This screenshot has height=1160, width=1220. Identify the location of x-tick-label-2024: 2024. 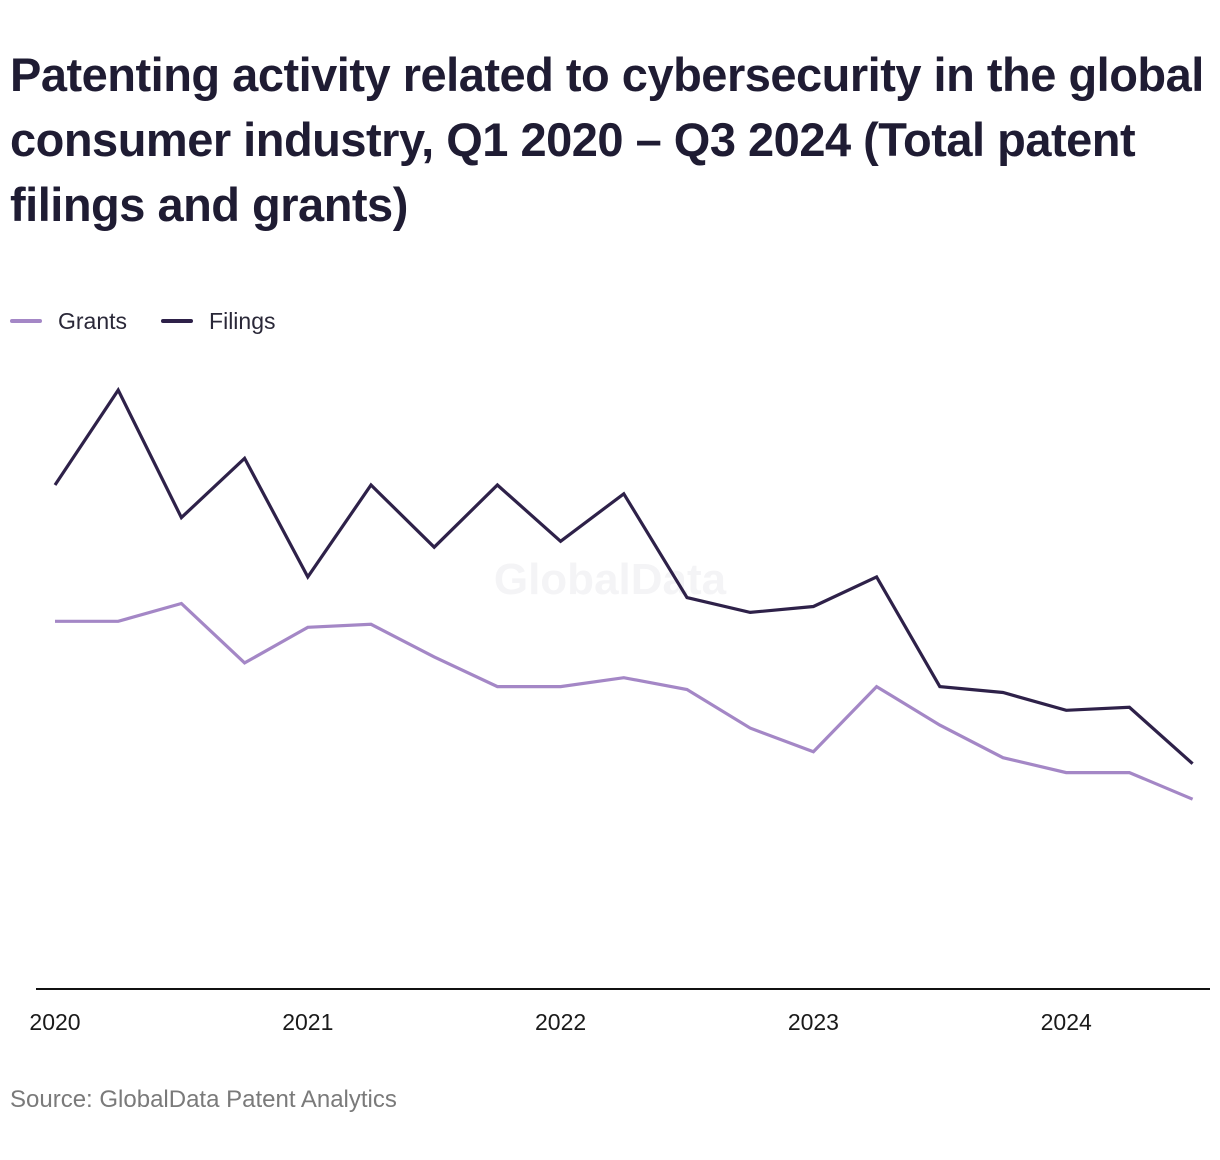
(1066, 1022).